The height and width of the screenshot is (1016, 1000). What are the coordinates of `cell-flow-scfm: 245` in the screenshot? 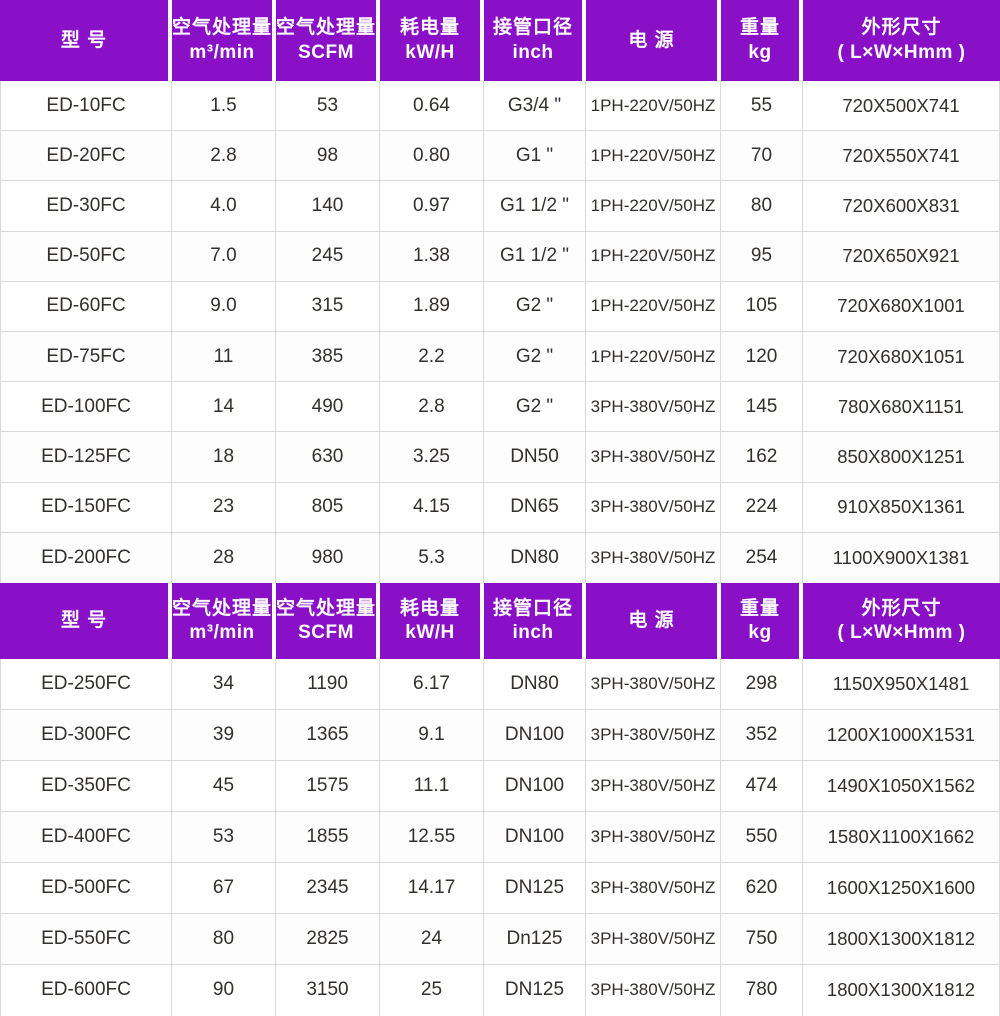 It's located at (328, 256).